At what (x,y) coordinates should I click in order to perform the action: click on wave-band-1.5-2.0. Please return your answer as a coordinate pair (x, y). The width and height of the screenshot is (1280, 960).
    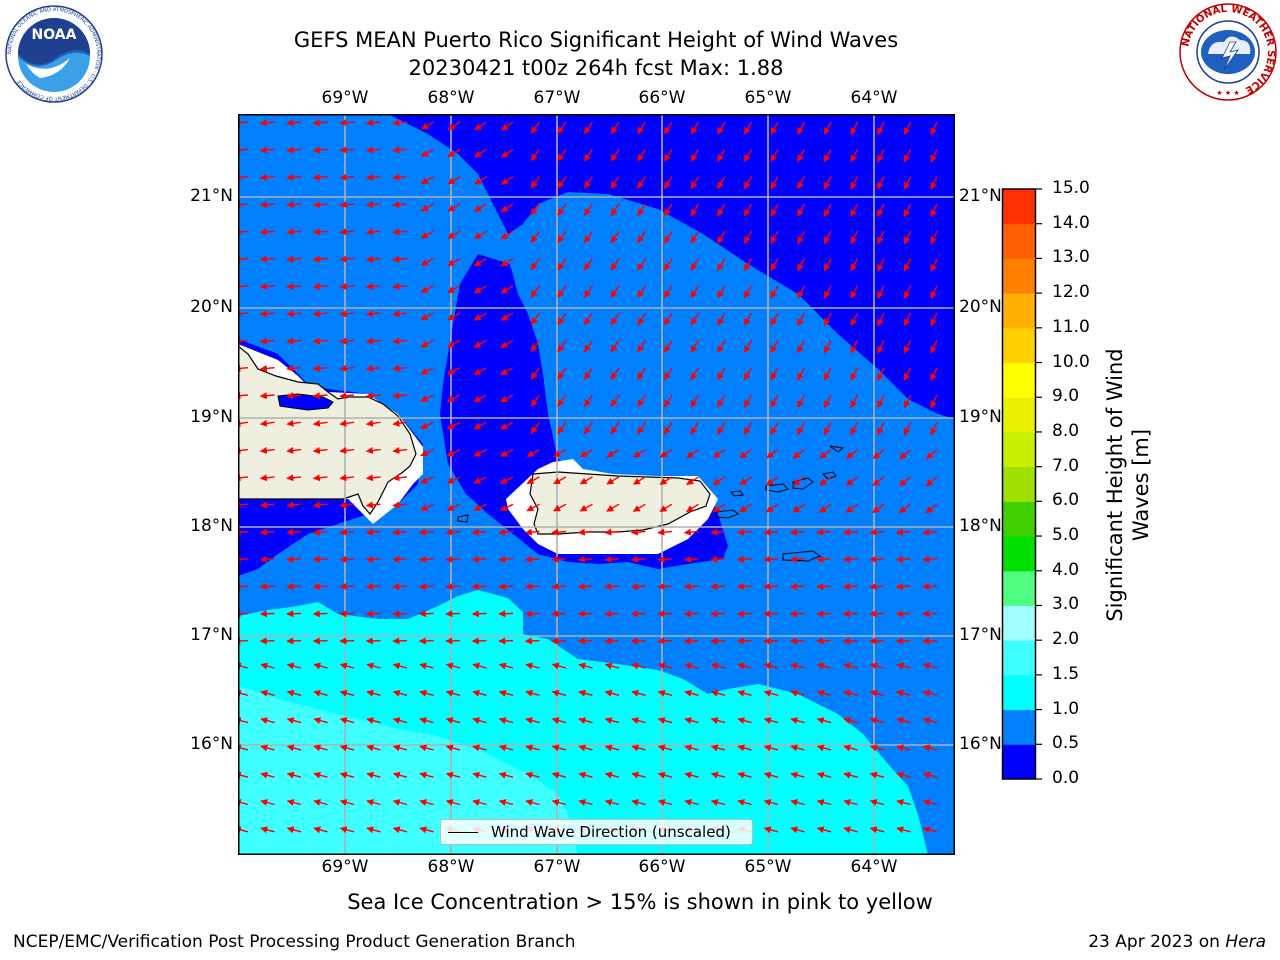
    Looking at the image, I should click on (408, 770).